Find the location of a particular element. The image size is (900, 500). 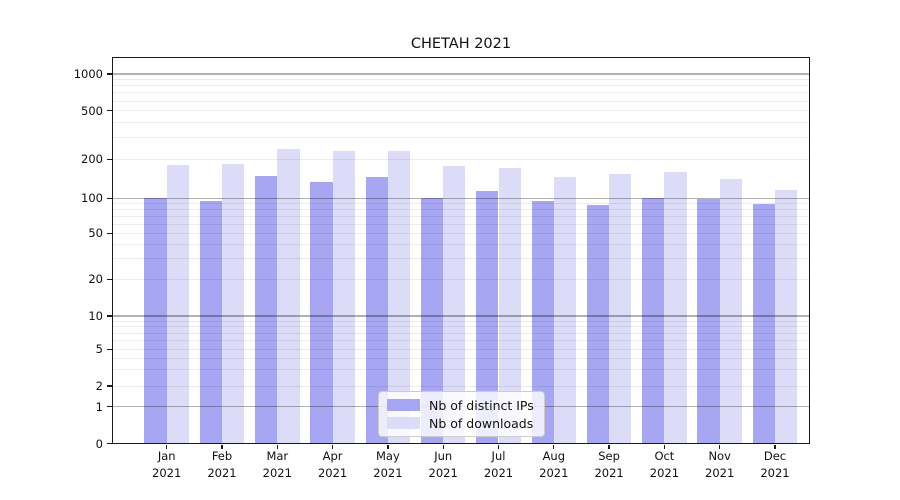

legend: Nb of distinct IPs Nb of downloads is located at coordinates (461, 414).